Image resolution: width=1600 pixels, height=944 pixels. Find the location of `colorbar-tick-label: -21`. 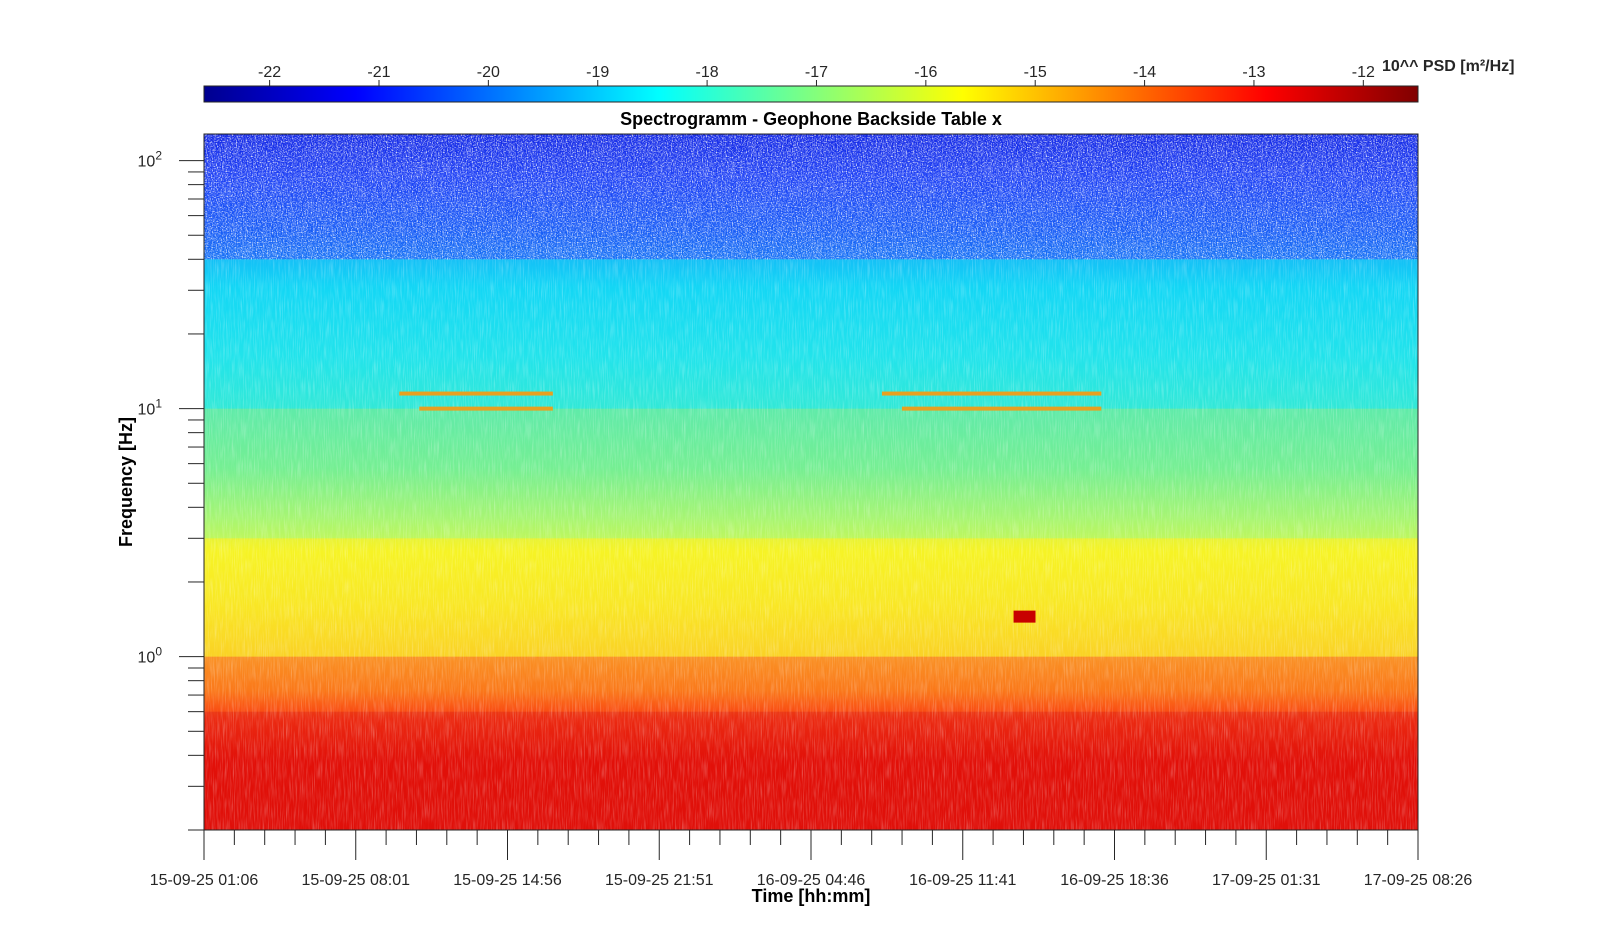

colorbar-tick-label: -21 is located at coordinates (378, 72).